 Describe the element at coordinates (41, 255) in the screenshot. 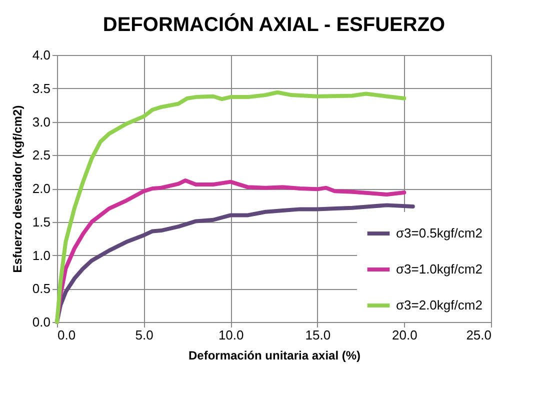

I see `y-tick-label: 1.0` at that location.